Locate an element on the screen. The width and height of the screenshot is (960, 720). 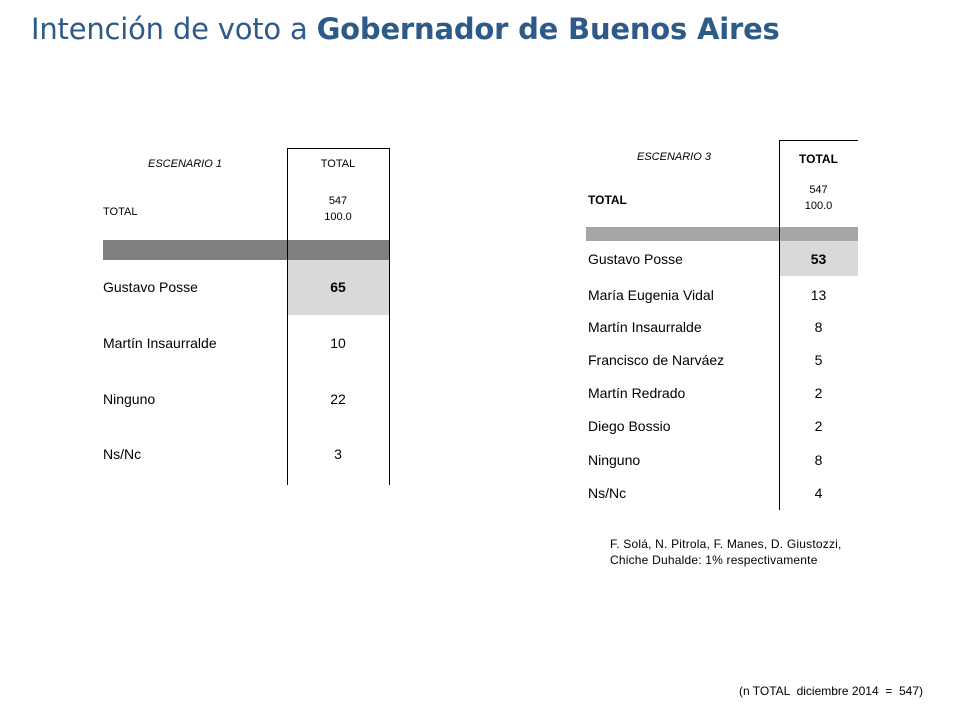
scenario-3-total-header: TOTAL is located at coordinates (818, 159).